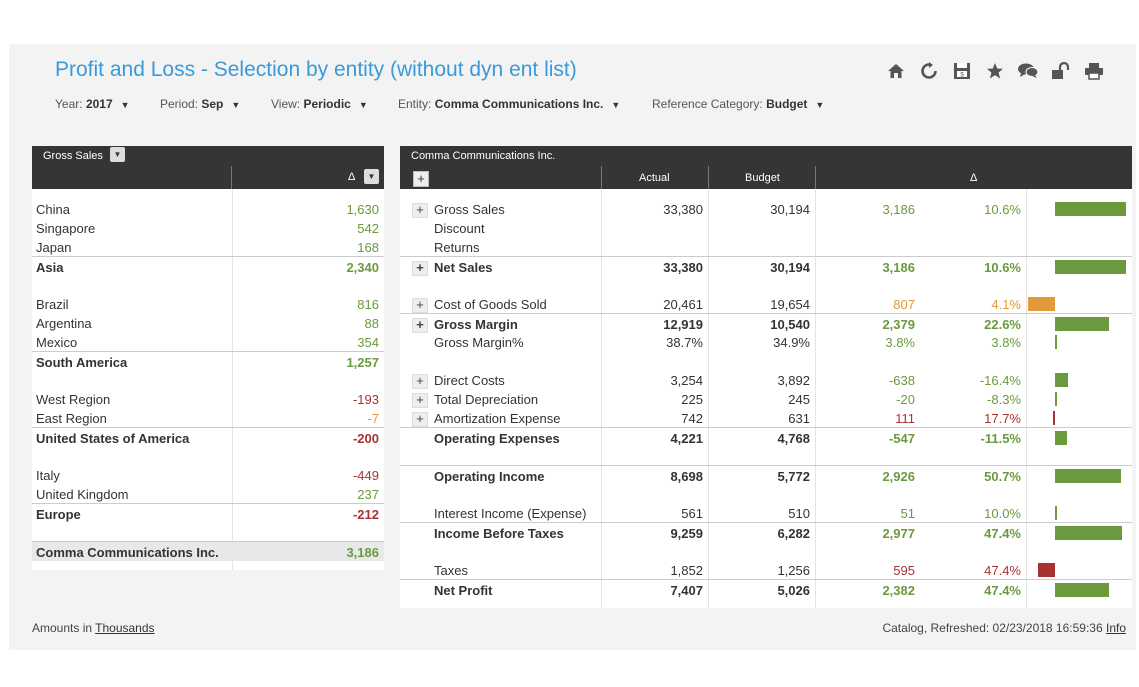 The width and height of the screenshot is (1139, 687). I want to click on row-label: Operating Income, so click(489, 476).